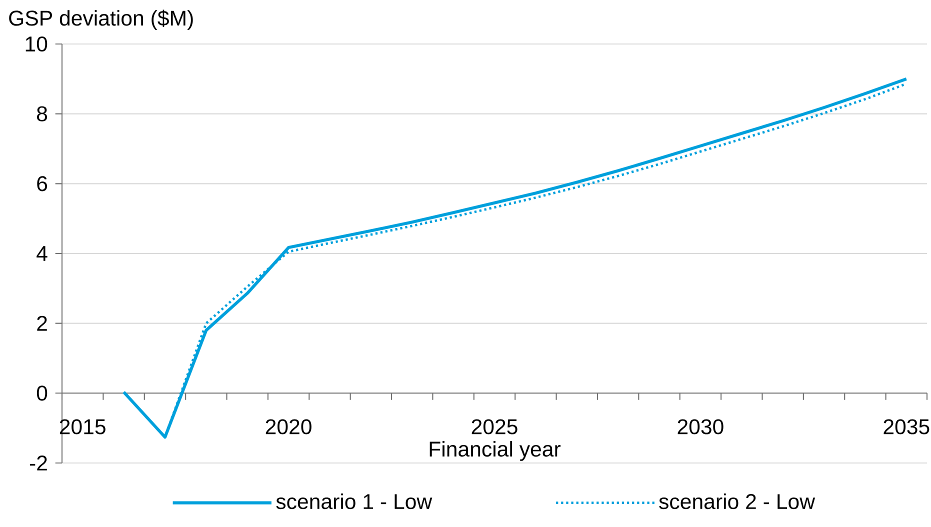 This screenshot has height=527, width=931. What do you see at coordinates (101, 20) in the screenshot?
I see `y-axis-title: GSP deviation ($M)` at bounding box center [101, 20].